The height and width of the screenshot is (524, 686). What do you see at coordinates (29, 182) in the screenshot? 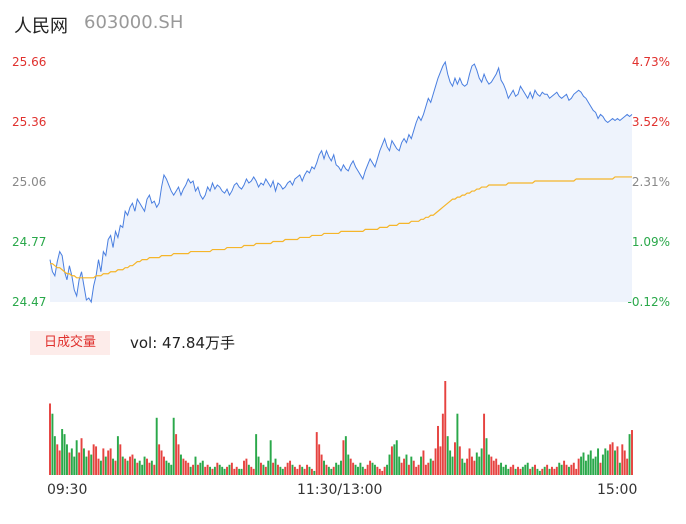
I see `y-left-tick-2: 25.06` at bounding box center [29, 182].